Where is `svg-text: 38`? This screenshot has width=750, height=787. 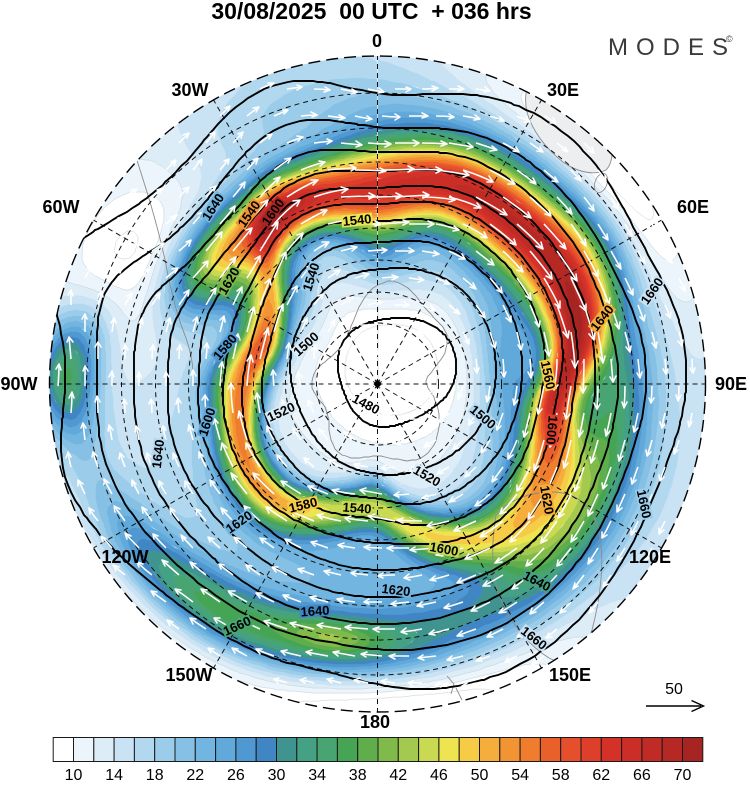
svg-text: 38 is located at coordinates (358, 774).